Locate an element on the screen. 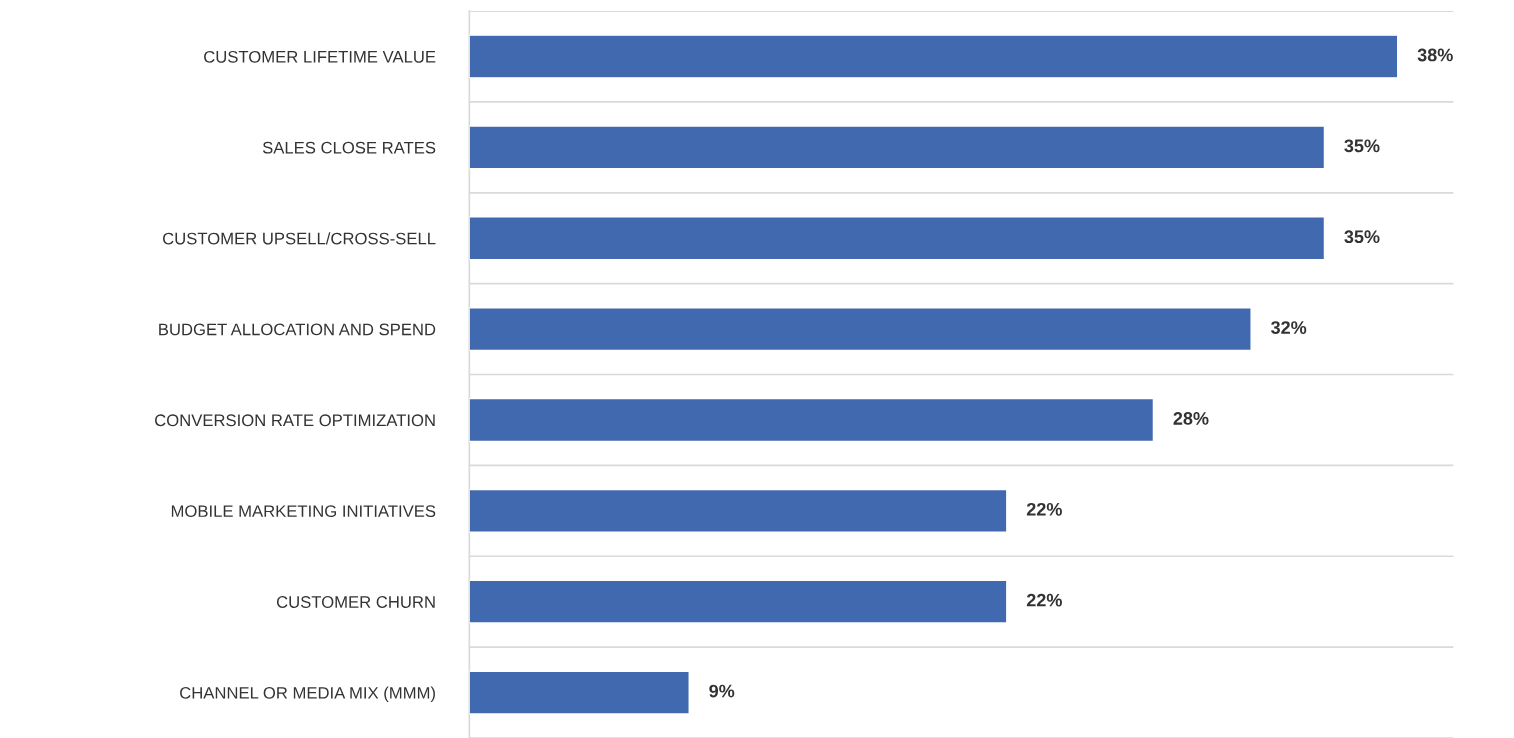  y-tick-label: CUSTOMER CHURN is located at coordinates (355, 602).